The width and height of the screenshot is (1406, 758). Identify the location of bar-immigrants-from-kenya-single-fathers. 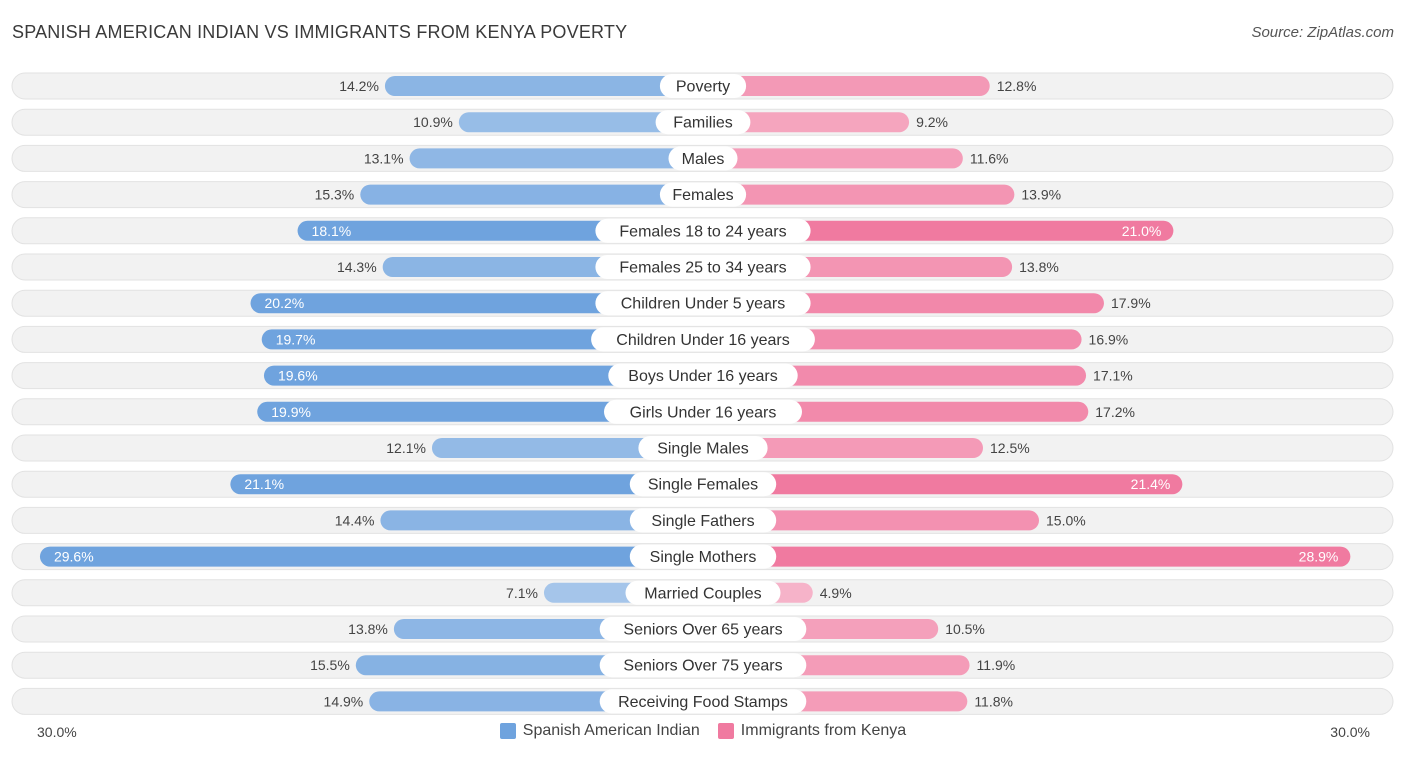
(871, 520).